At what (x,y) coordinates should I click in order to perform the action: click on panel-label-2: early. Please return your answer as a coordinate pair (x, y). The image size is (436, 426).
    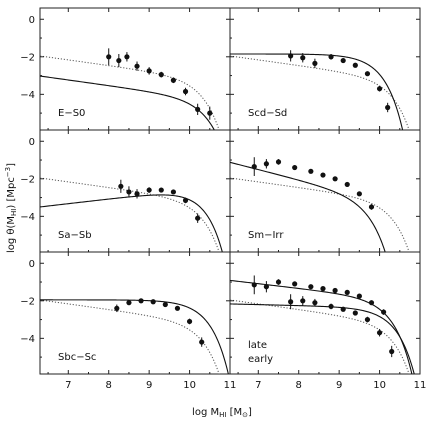
    Looking at the image, I should click on (260, 359).